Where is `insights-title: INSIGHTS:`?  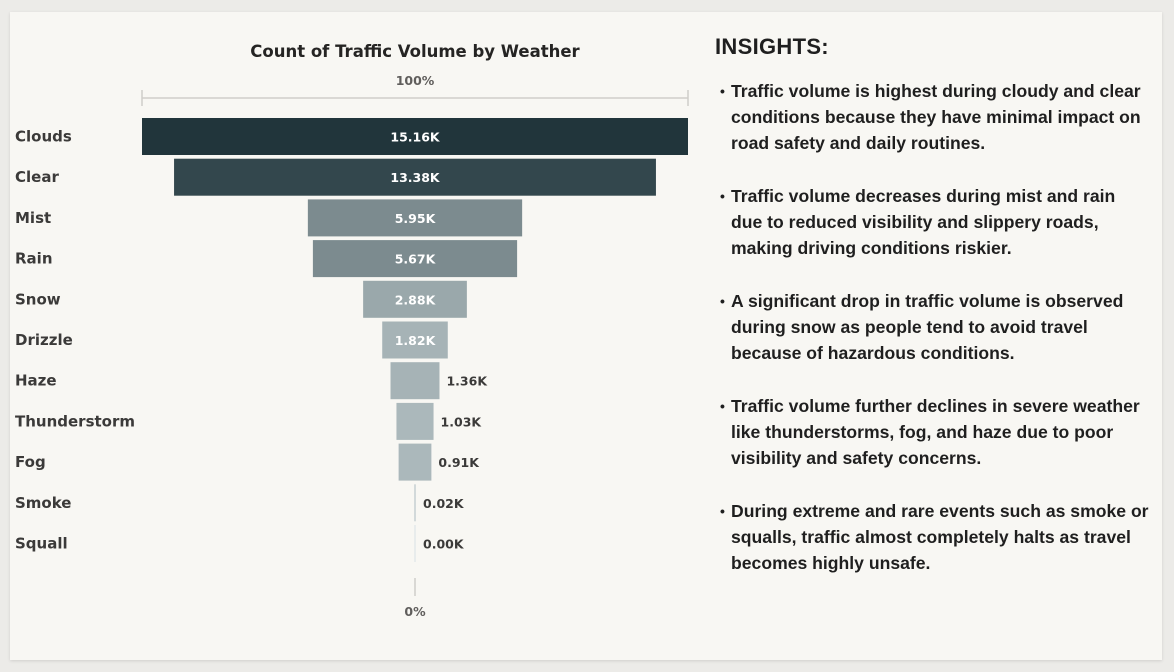 insights-title: INSIGHTS: is located at coordinates (772, 46).